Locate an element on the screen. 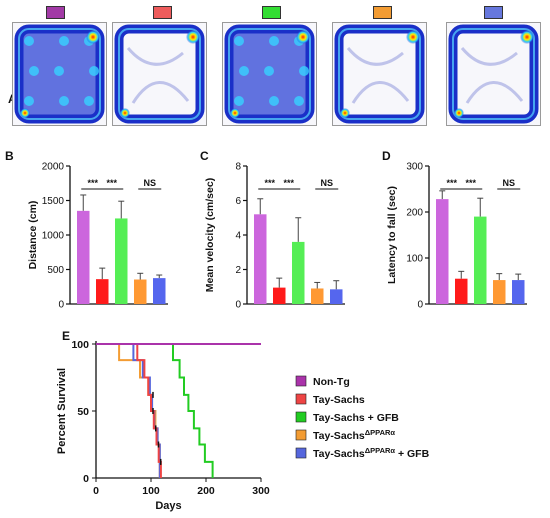 The height and width of the screenshot is (518, 550). x-tick-label: 0 is located at coordinates (96, 491).